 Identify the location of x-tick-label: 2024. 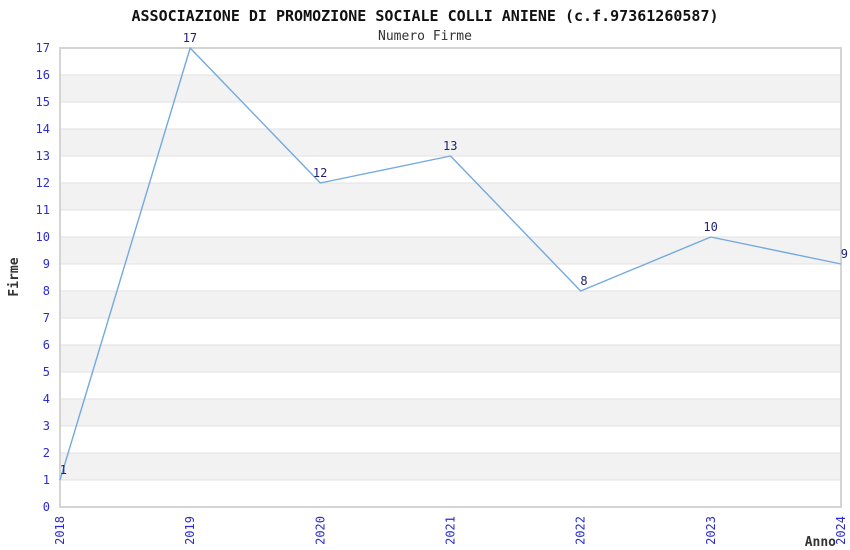
(841, 530).